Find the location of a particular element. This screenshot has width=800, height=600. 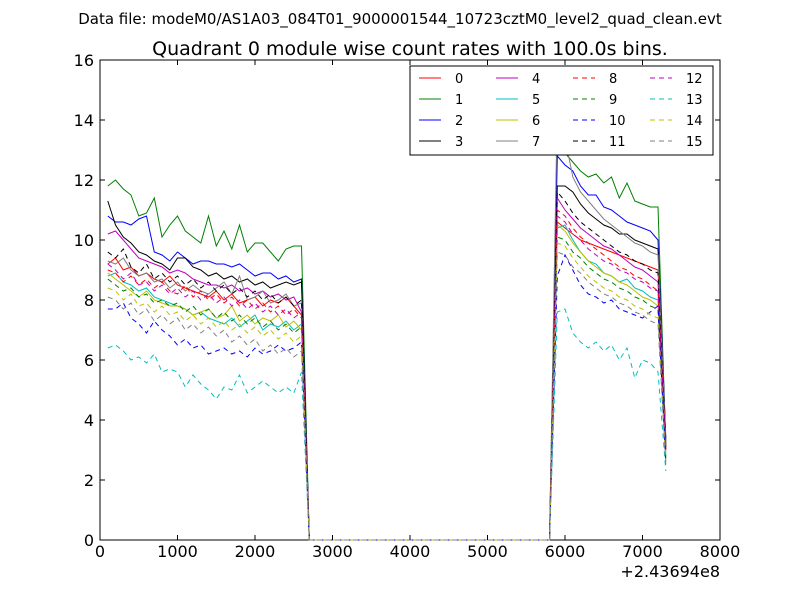

x-tick-label: 5000 is located at coordinates (487, 551).